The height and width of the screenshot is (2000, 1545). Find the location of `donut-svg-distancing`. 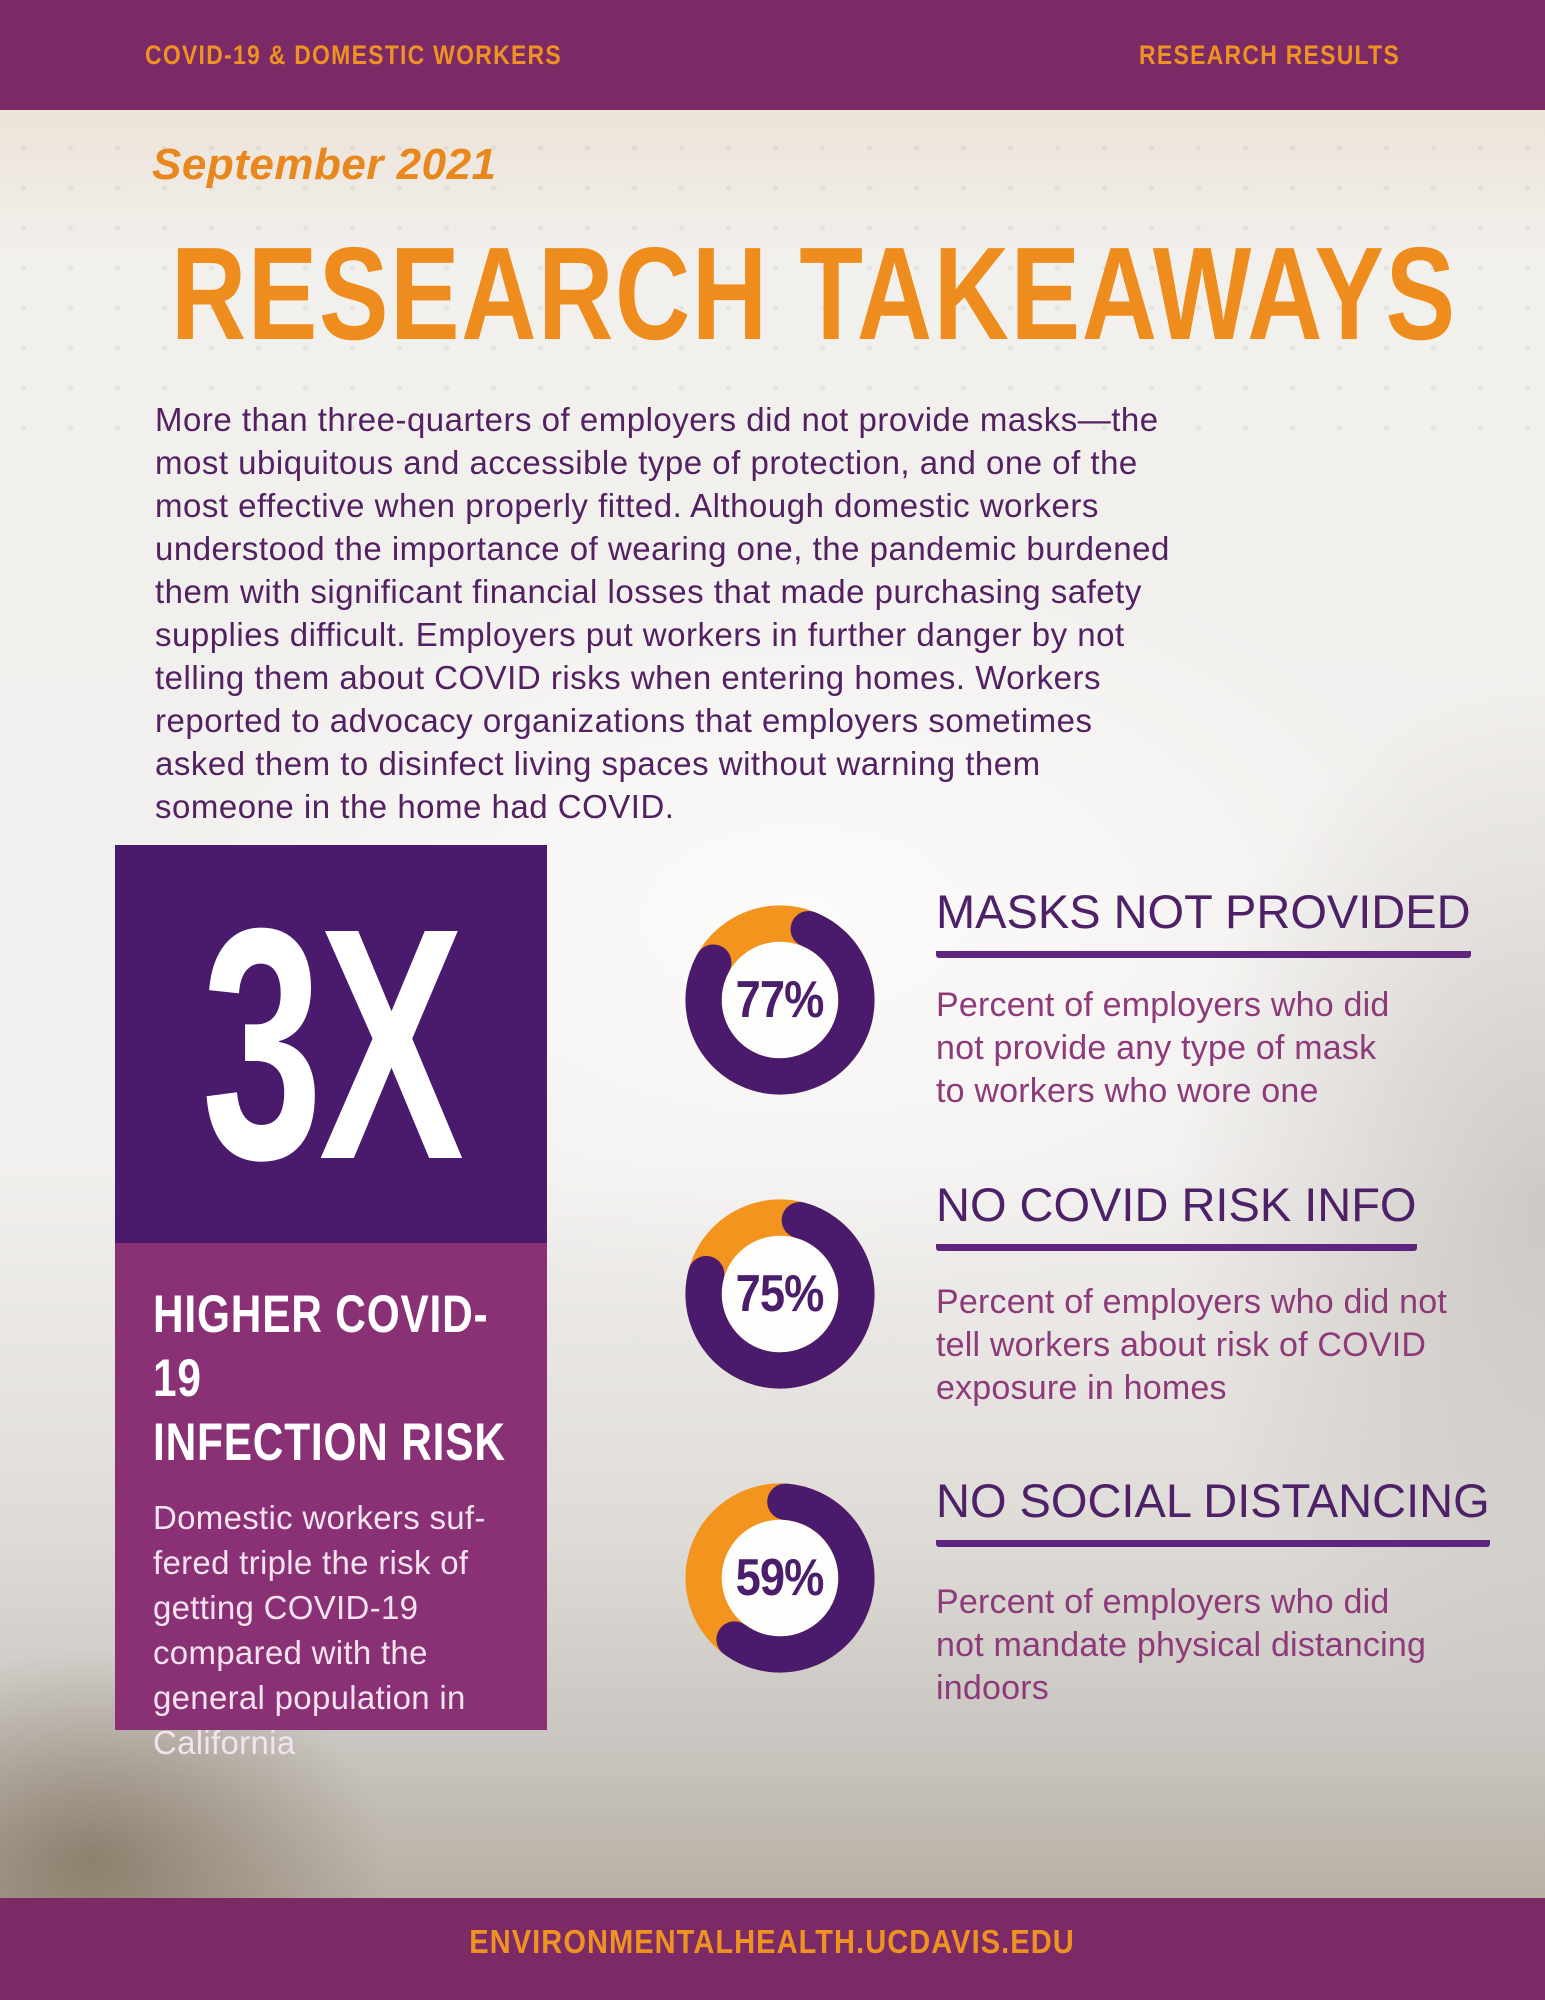

donut-svg-distancing is located at coordinates (780, 1578).